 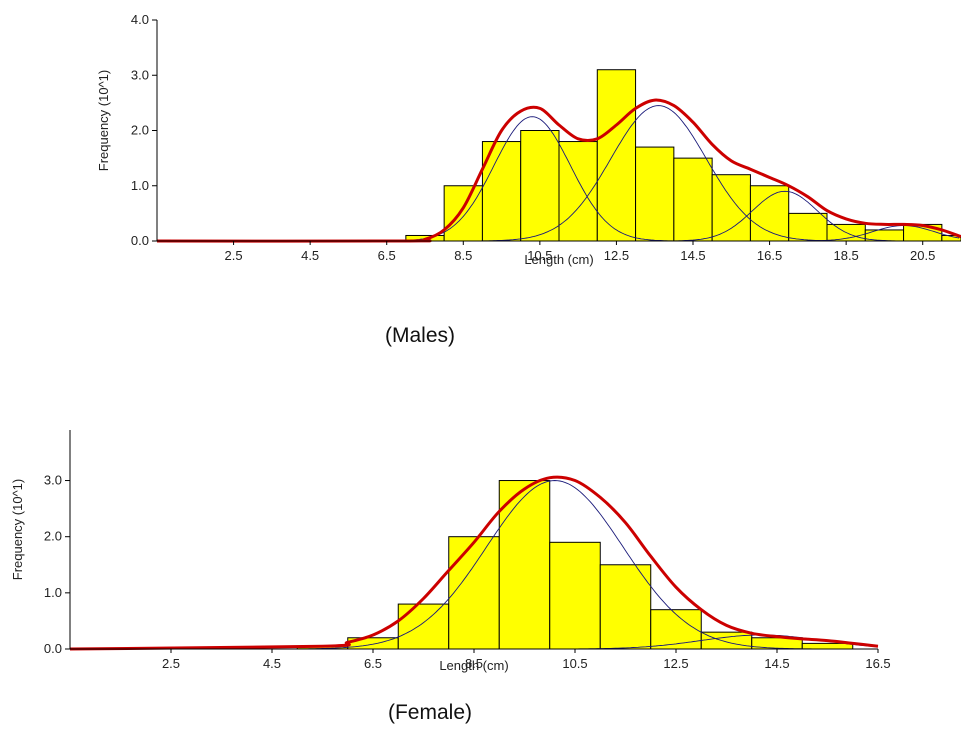 I want to click on x-tick-label: 20.5, so click(x=922, y=255).